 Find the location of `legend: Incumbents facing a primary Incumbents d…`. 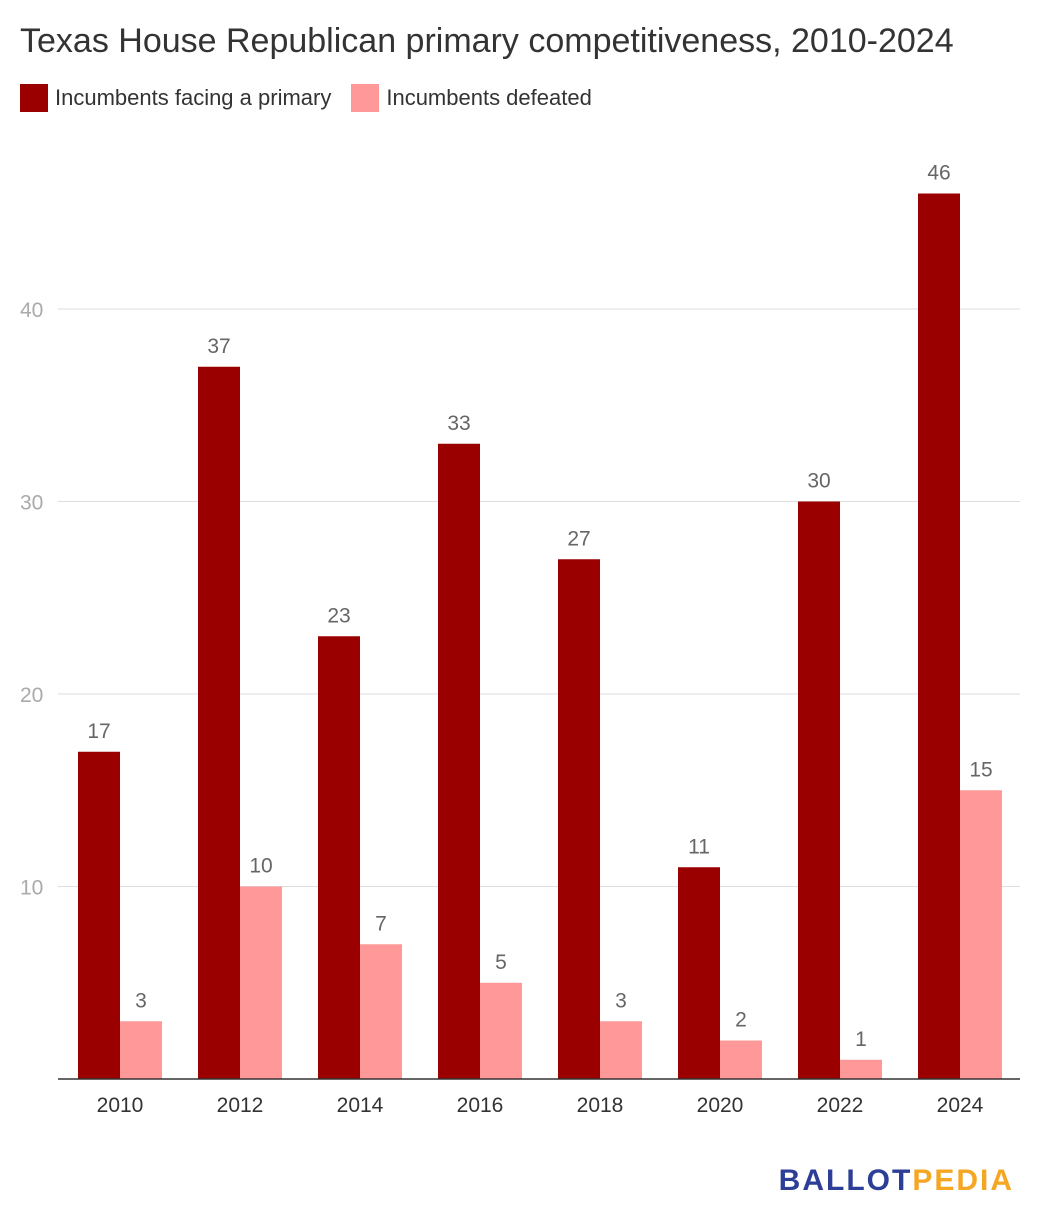

legend: Incumbents facing a primary Incumbents d… is located at coordinates (316, 98).